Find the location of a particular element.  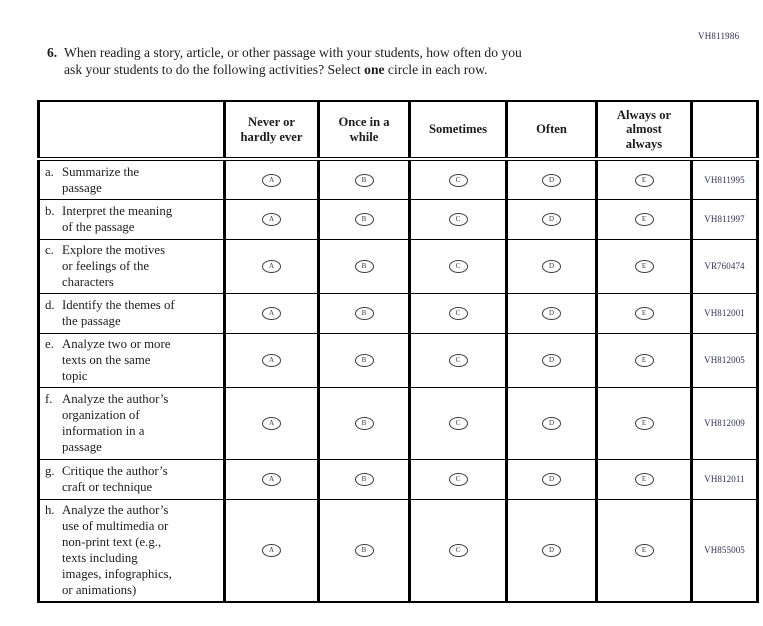

item-code-cell: VH811995 is located at coordinates (724, 179).